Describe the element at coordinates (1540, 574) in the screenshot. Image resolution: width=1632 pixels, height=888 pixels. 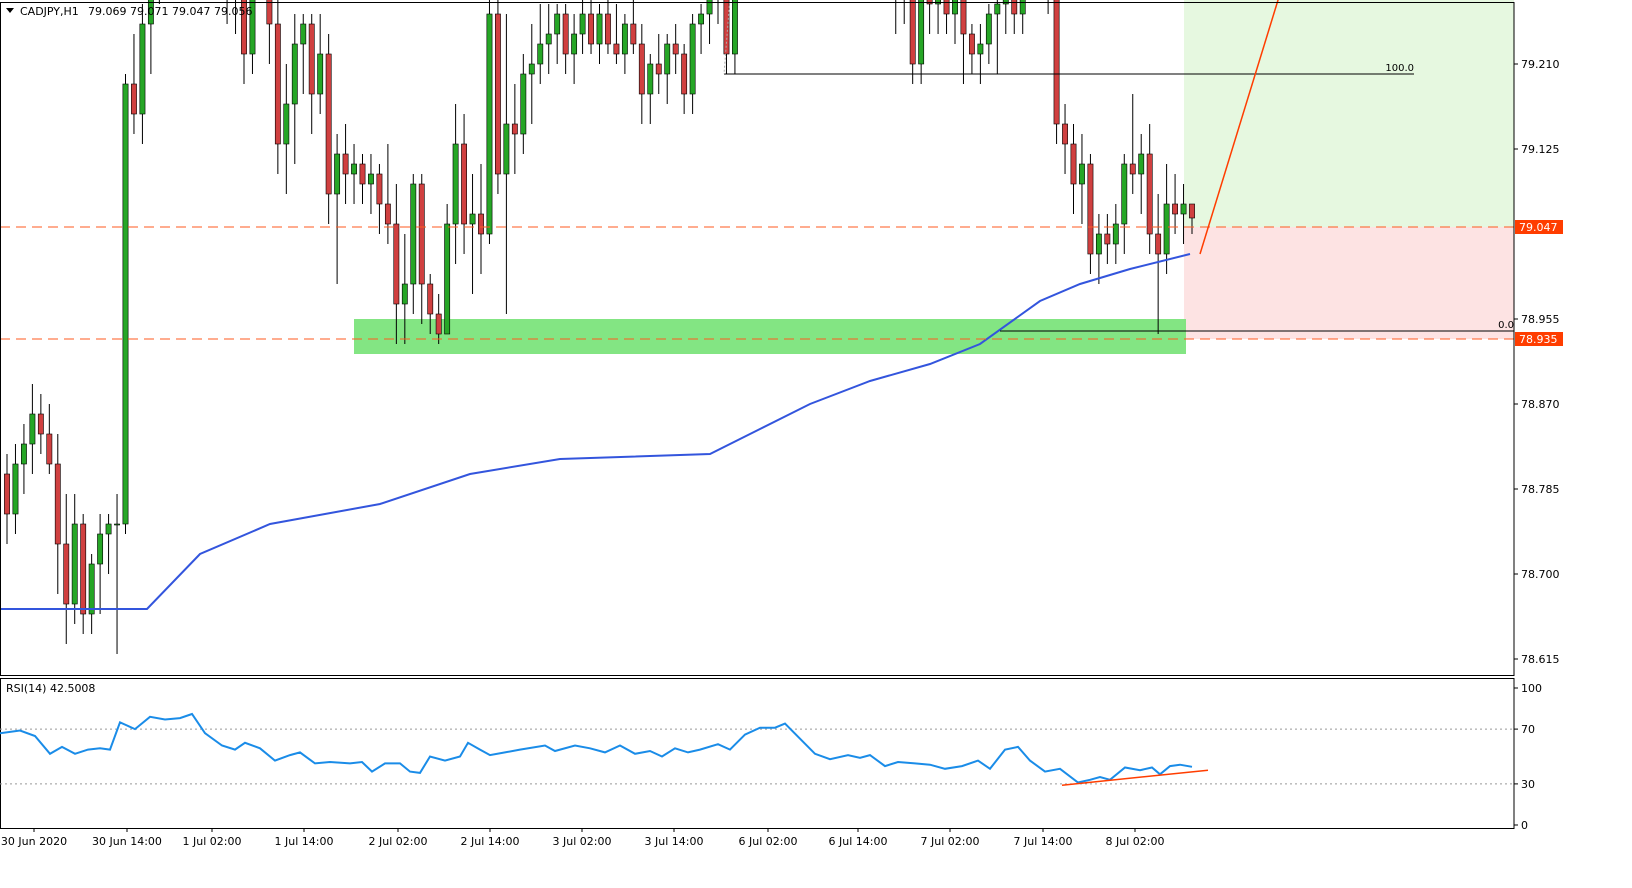
I see `price-tick-label: 78.700` at that location.